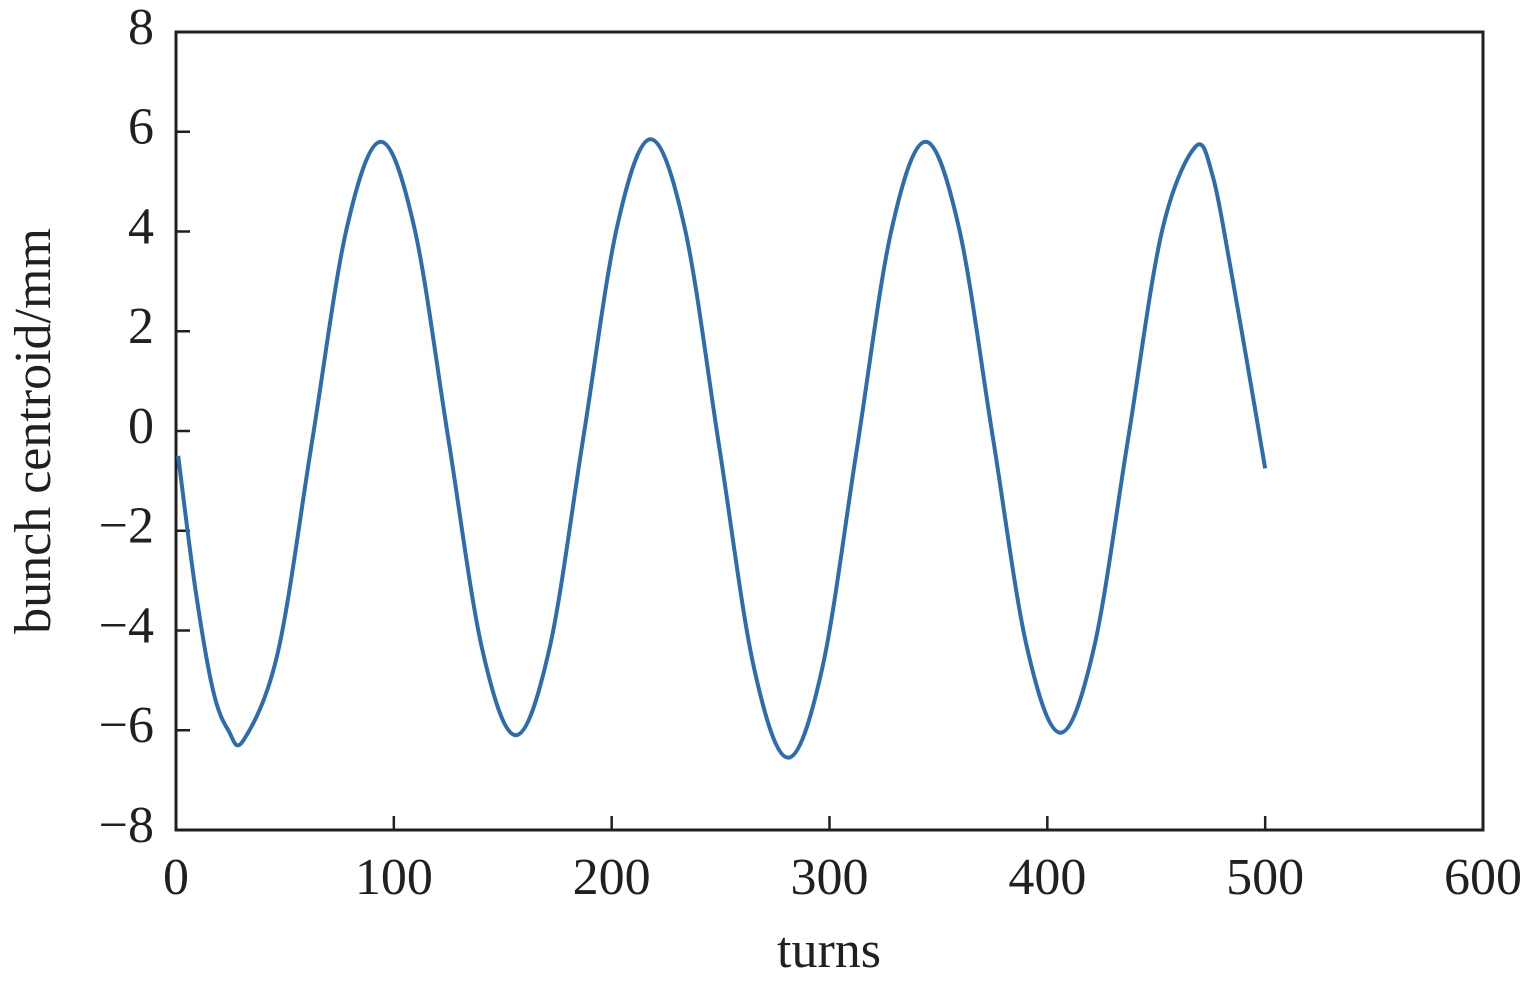  I want to click on x-tick-label: 100, so click(394, 877).